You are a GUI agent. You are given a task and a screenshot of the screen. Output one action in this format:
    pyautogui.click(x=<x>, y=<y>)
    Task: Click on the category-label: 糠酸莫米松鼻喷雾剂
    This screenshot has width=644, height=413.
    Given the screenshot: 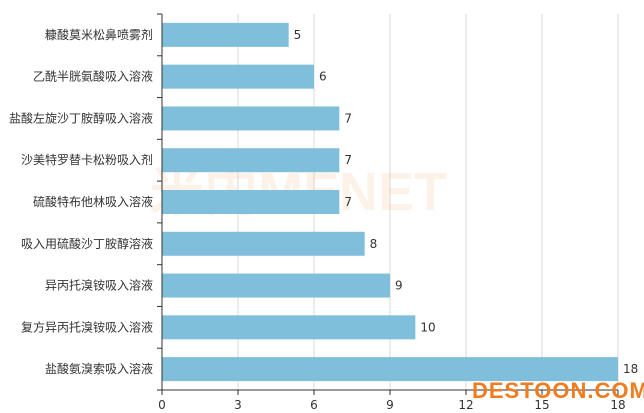 What is the action you would take?
    pyautogui.click(x=99, y=34)
    